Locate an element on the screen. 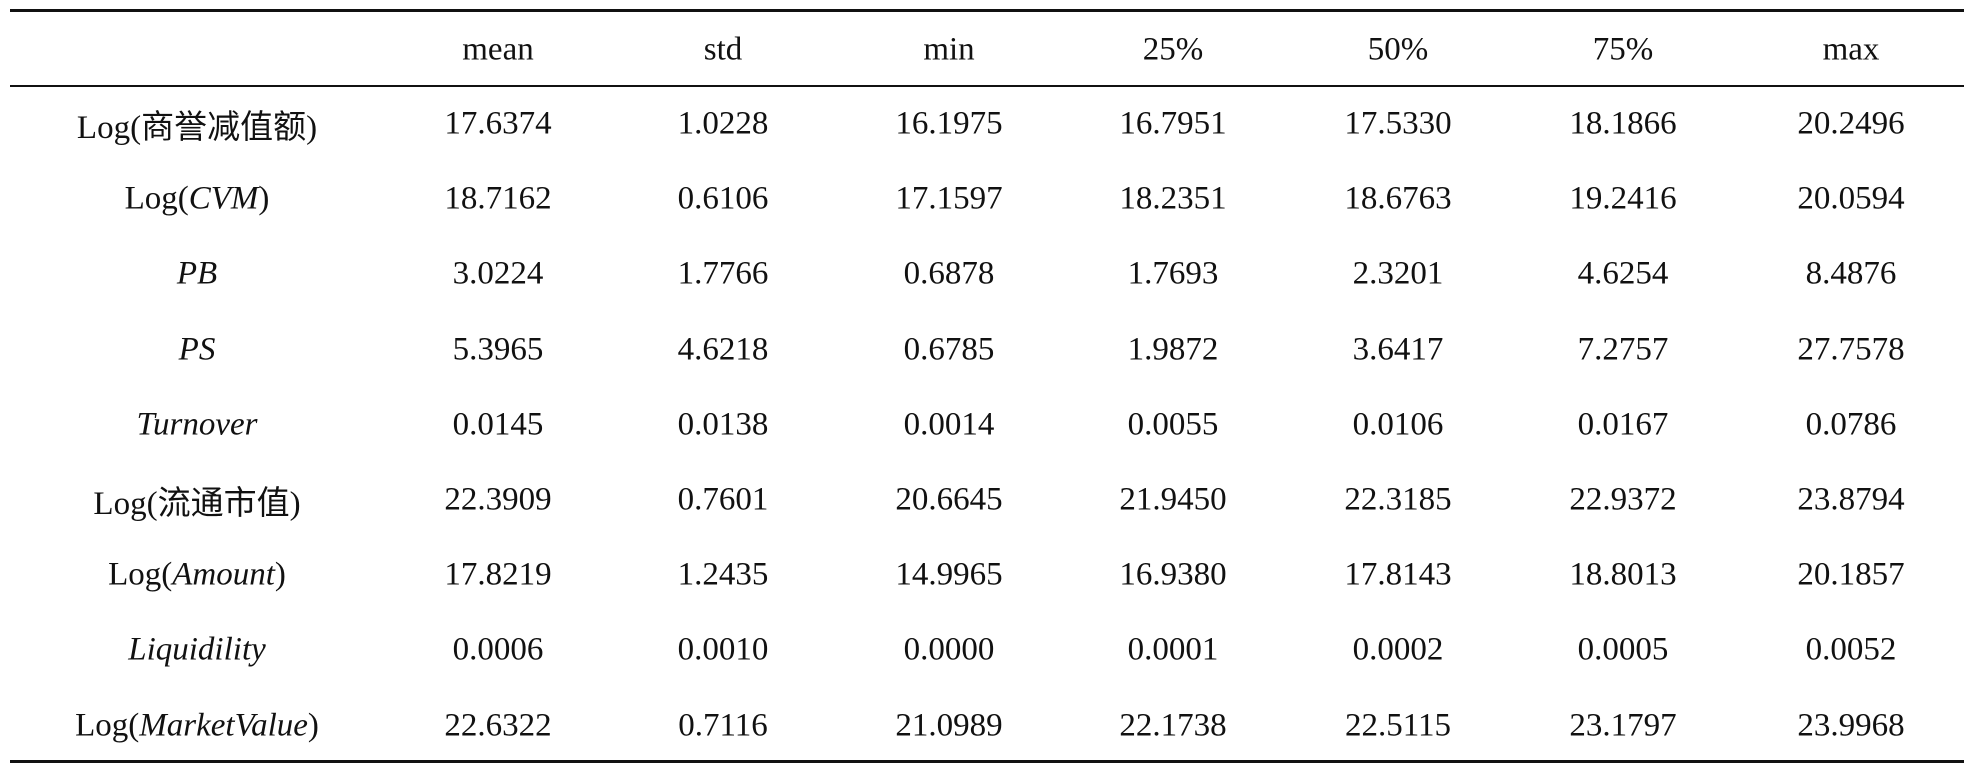 This screenshot has height=767, width=1971. row-label: Log(流通市值) is located at coordinates (196, 500).